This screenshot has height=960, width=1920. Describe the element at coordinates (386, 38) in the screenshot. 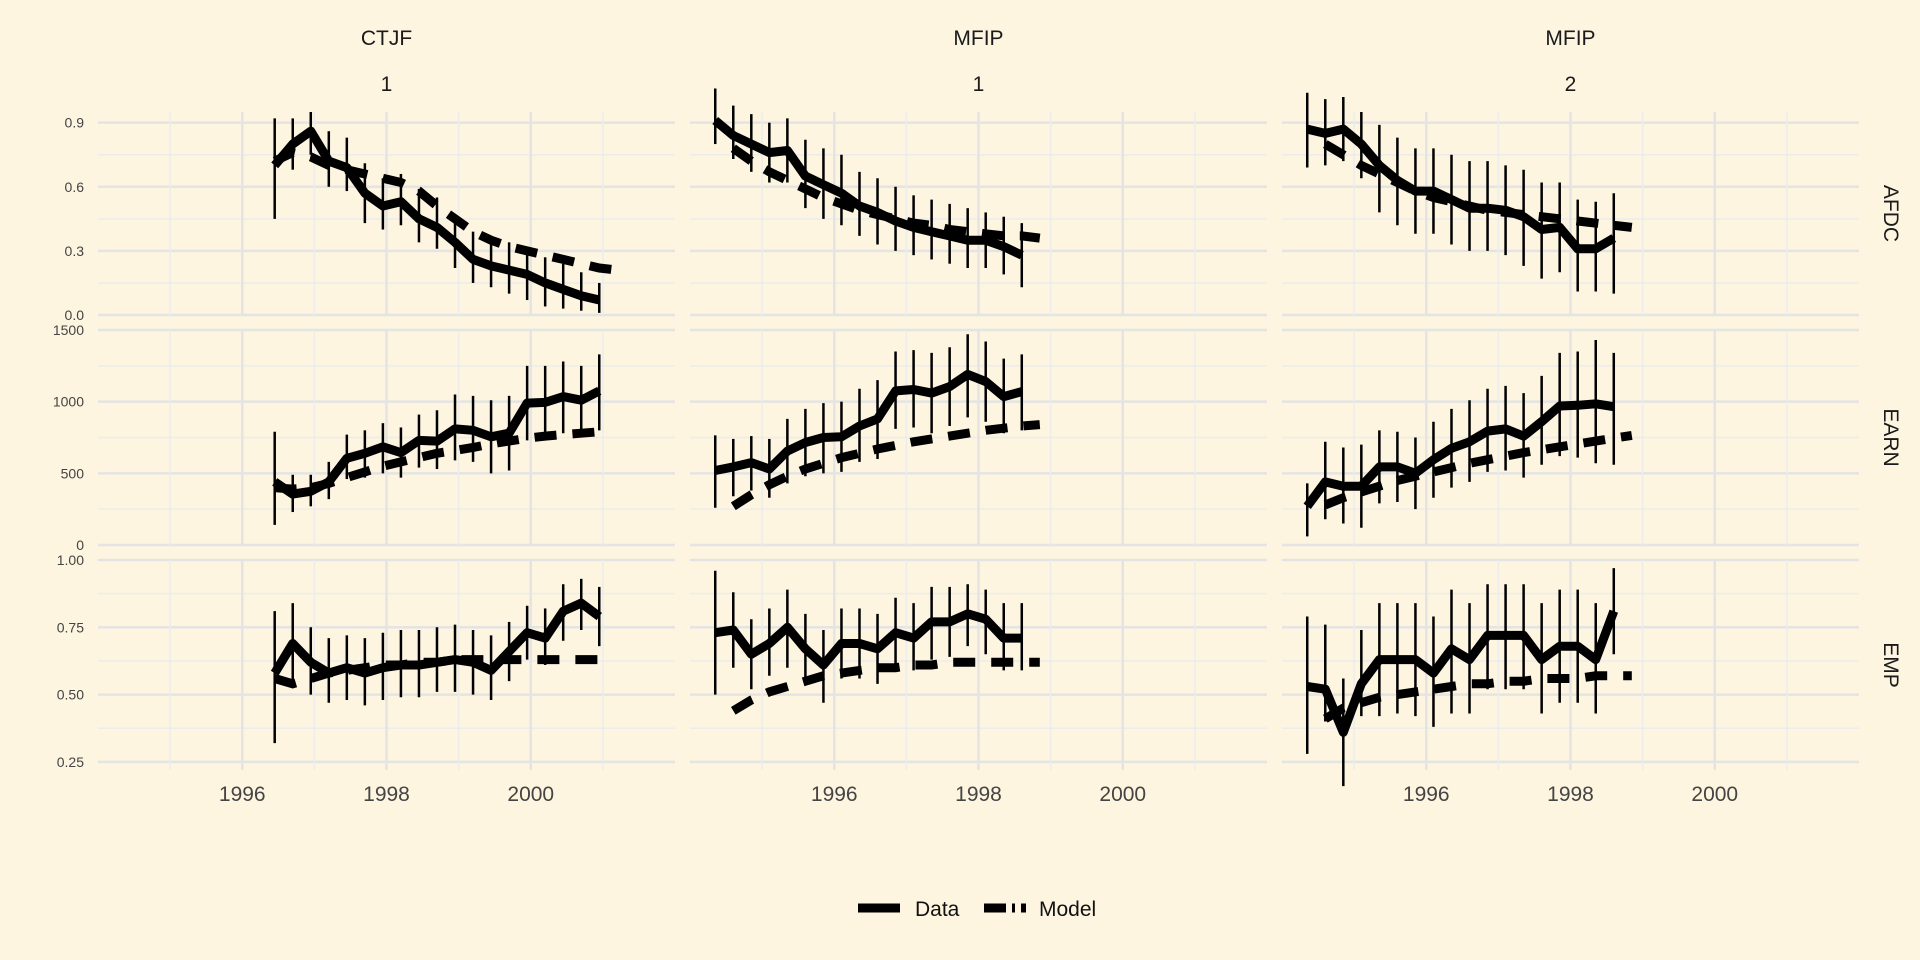

I see `facet-column-label: CTJF` at that location.